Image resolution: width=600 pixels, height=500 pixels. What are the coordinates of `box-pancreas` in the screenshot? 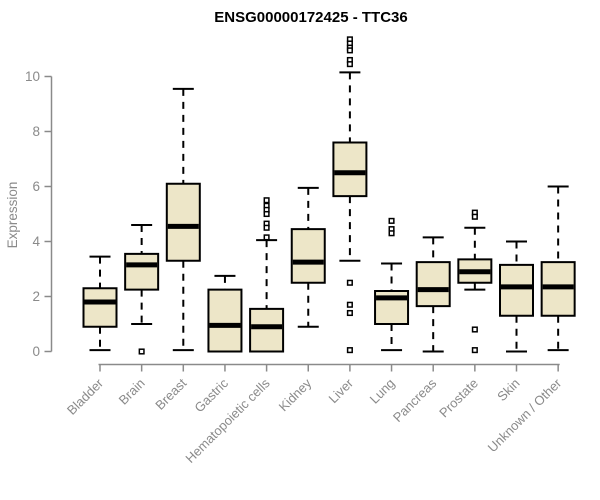 It's located at (433, 294).